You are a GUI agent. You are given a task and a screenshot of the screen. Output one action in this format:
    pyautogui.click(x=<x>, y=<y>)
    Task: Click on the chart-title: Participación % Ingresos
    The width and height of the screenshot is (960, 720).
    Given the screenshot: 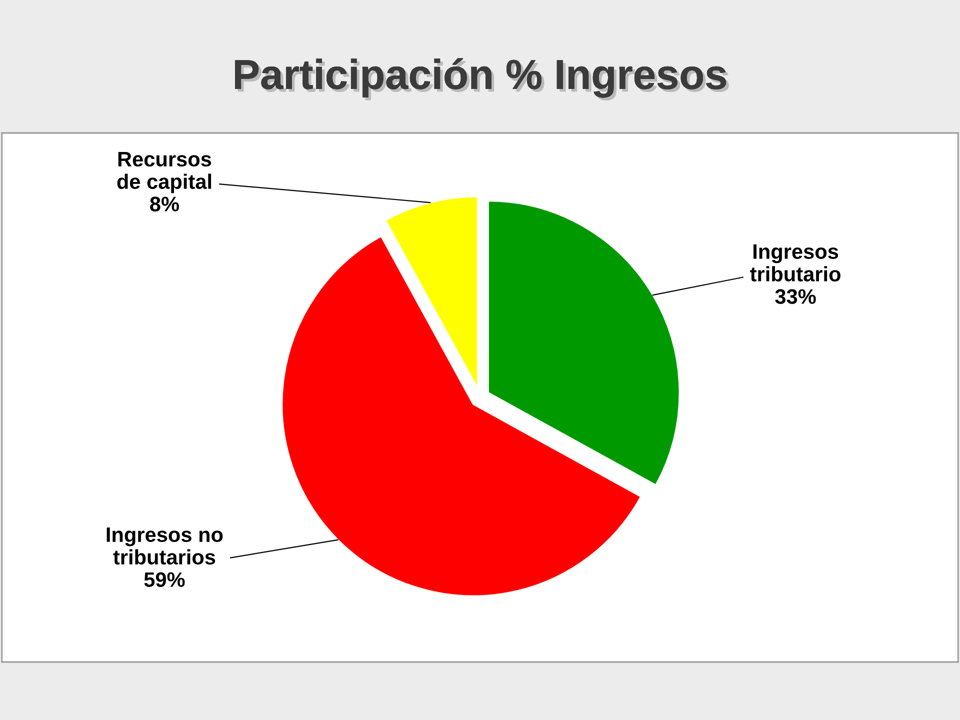 What is the action you would take?
    pyautogui.click(x=482, y=79)
    